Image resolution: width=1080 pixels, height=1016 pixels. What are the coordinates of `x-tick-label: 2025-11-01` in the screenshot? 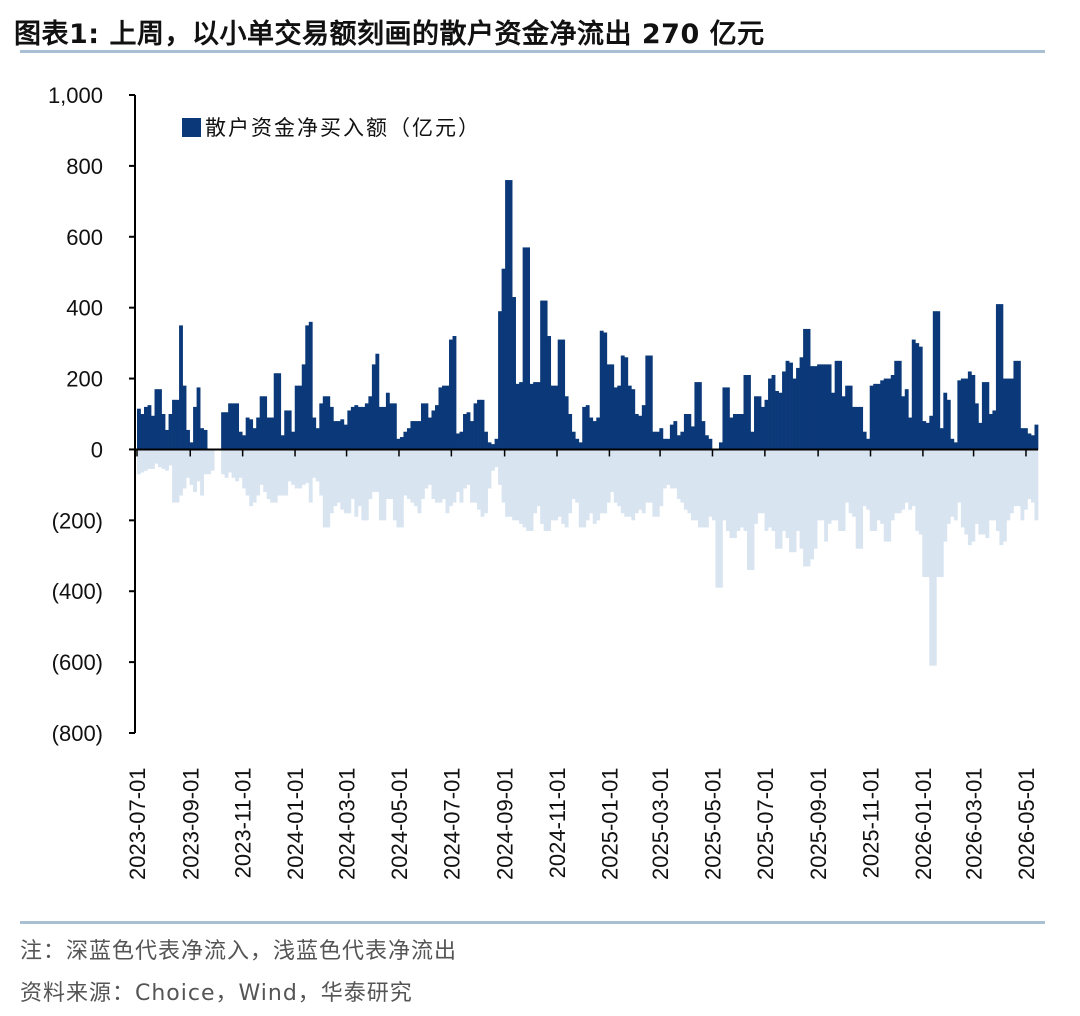 It's located at (871, 822).